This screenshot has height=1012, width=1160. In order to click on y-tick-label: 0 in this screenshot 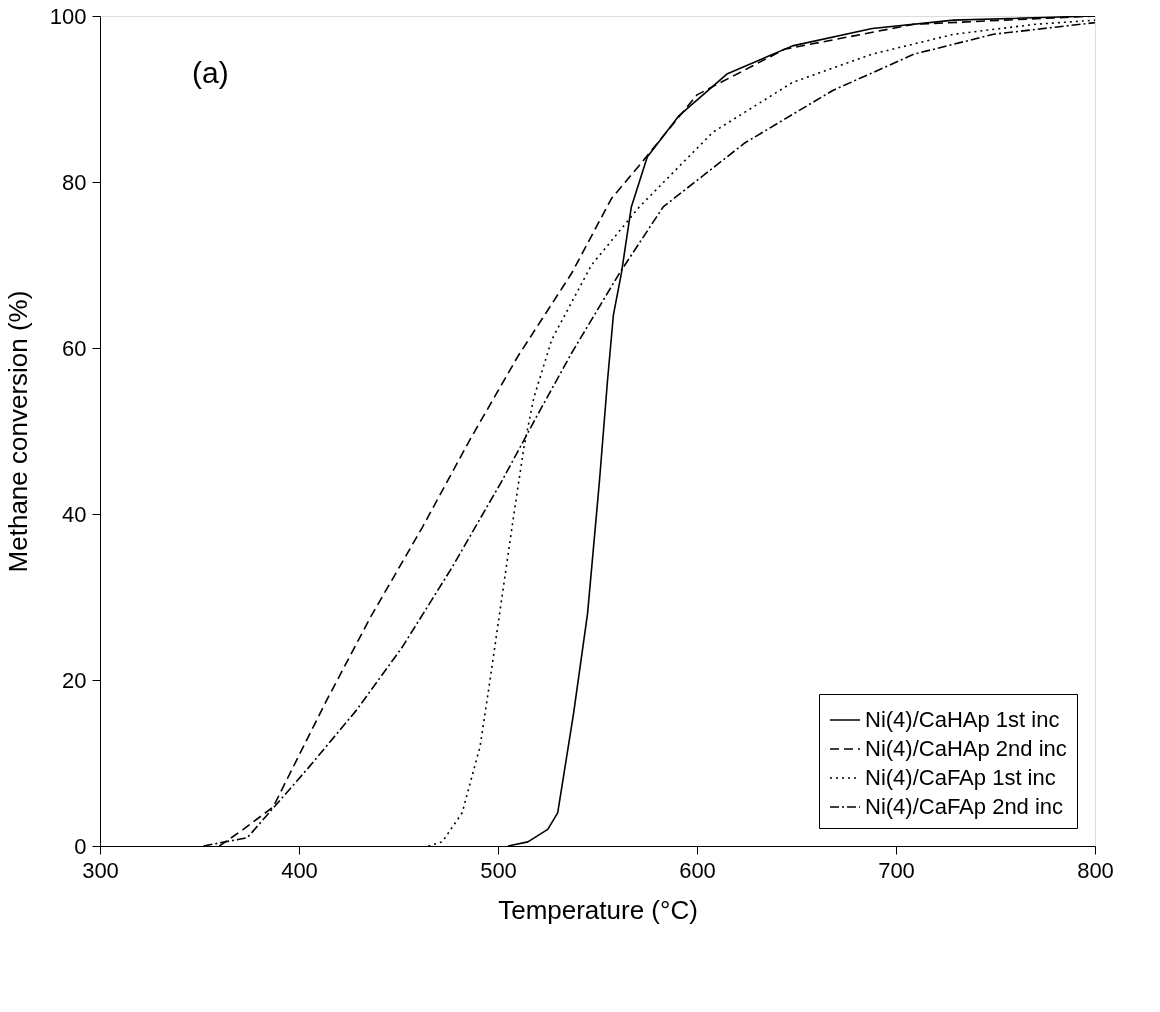, I will do `click(80, 846)`.